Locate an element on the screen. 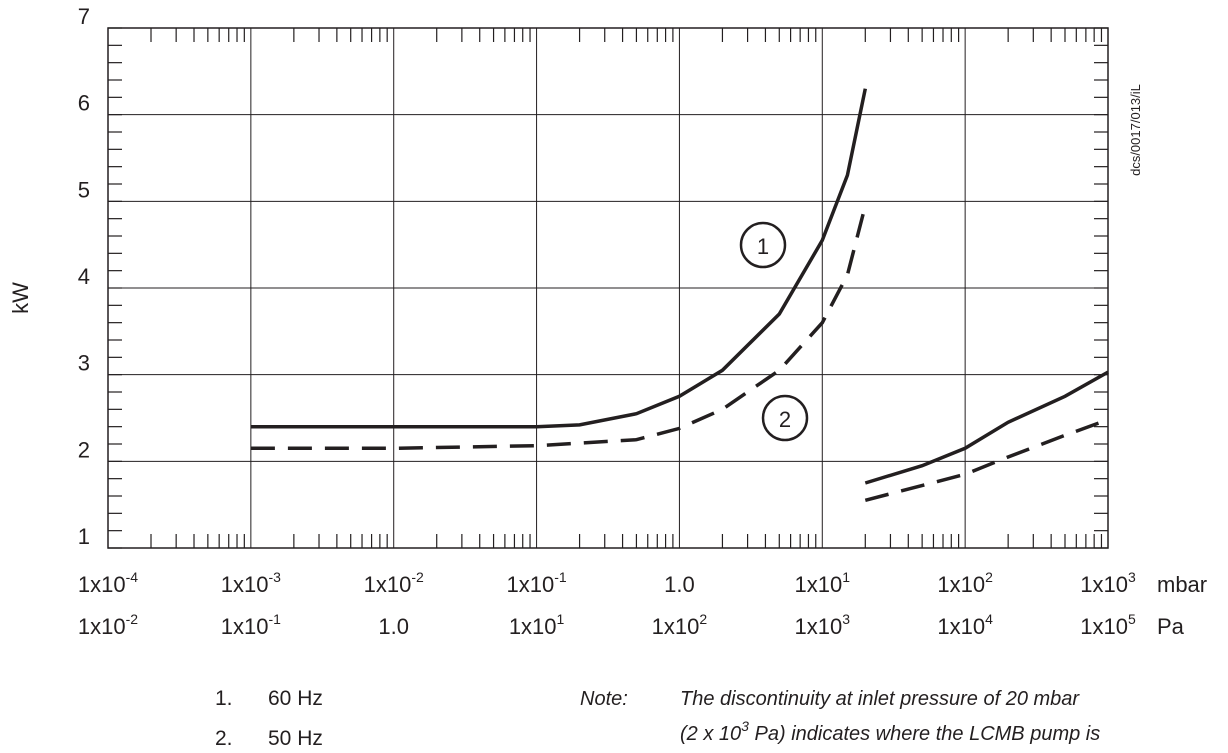  x-tick-label: 1x10⁵ is located at coordinates (1108, 625).